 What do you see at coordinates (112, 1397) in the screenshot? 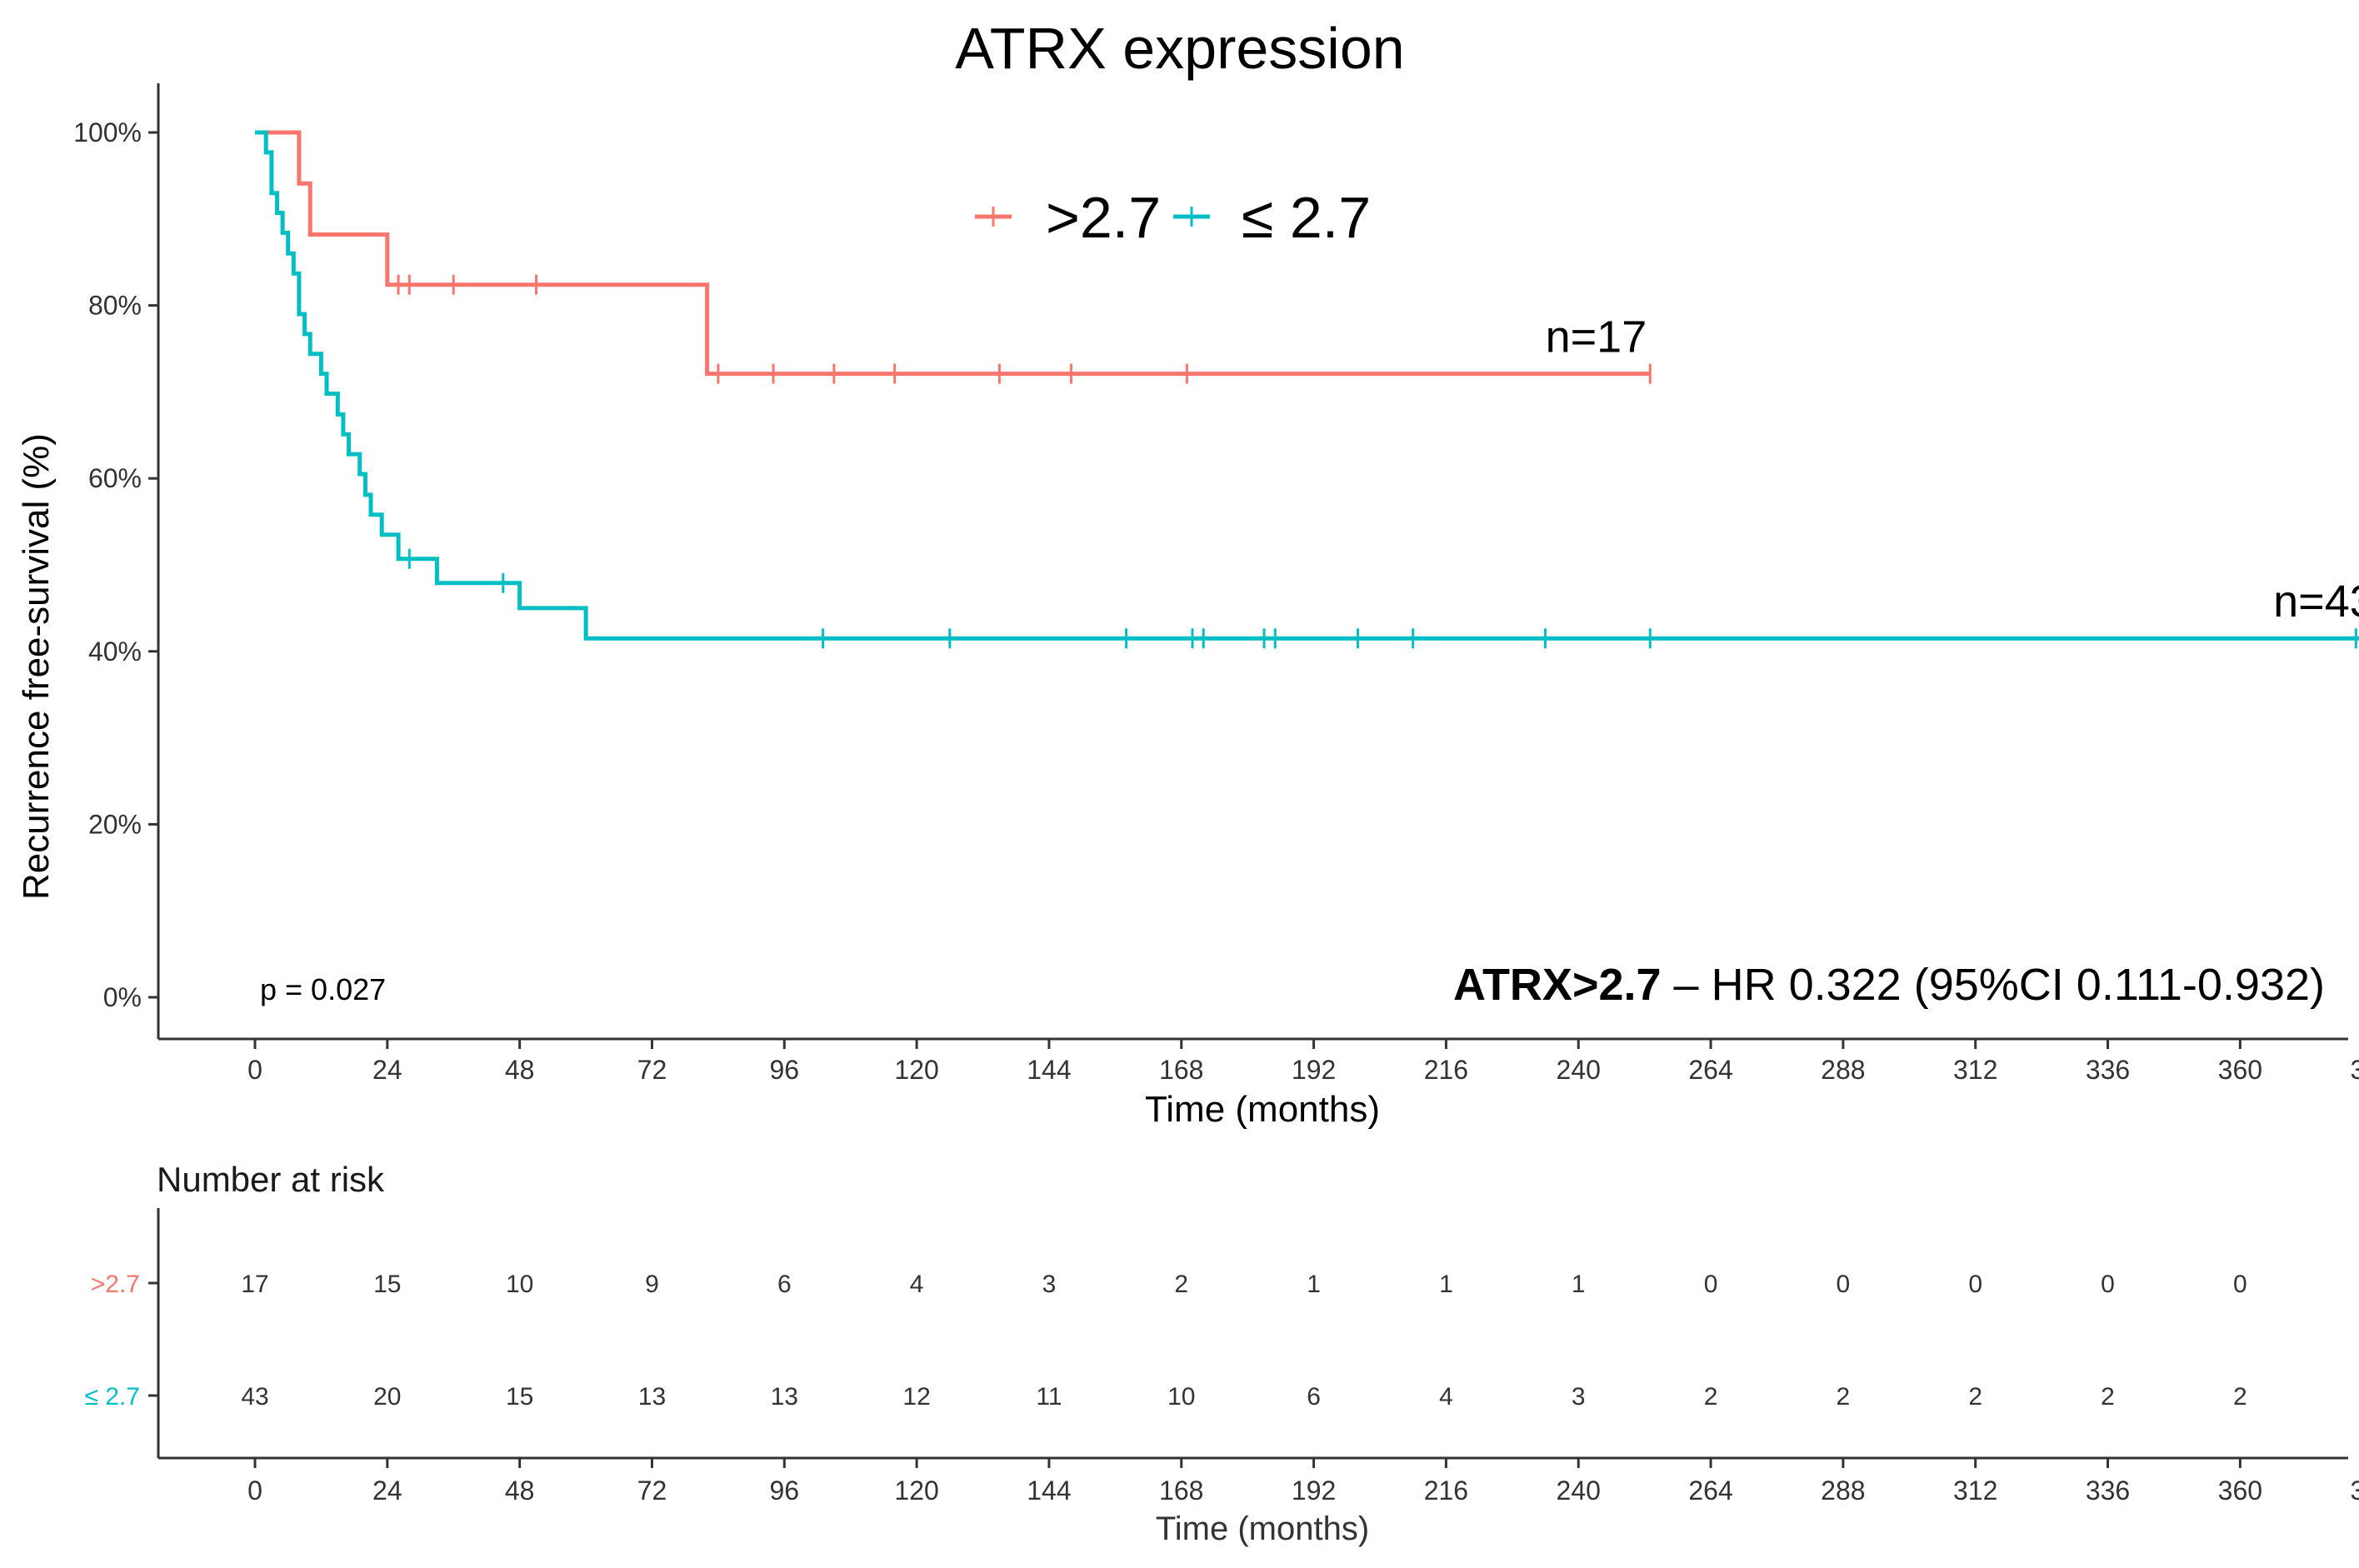
I see `risk-row-label: ≤ 2.7` at bounding box center [112, 1397].